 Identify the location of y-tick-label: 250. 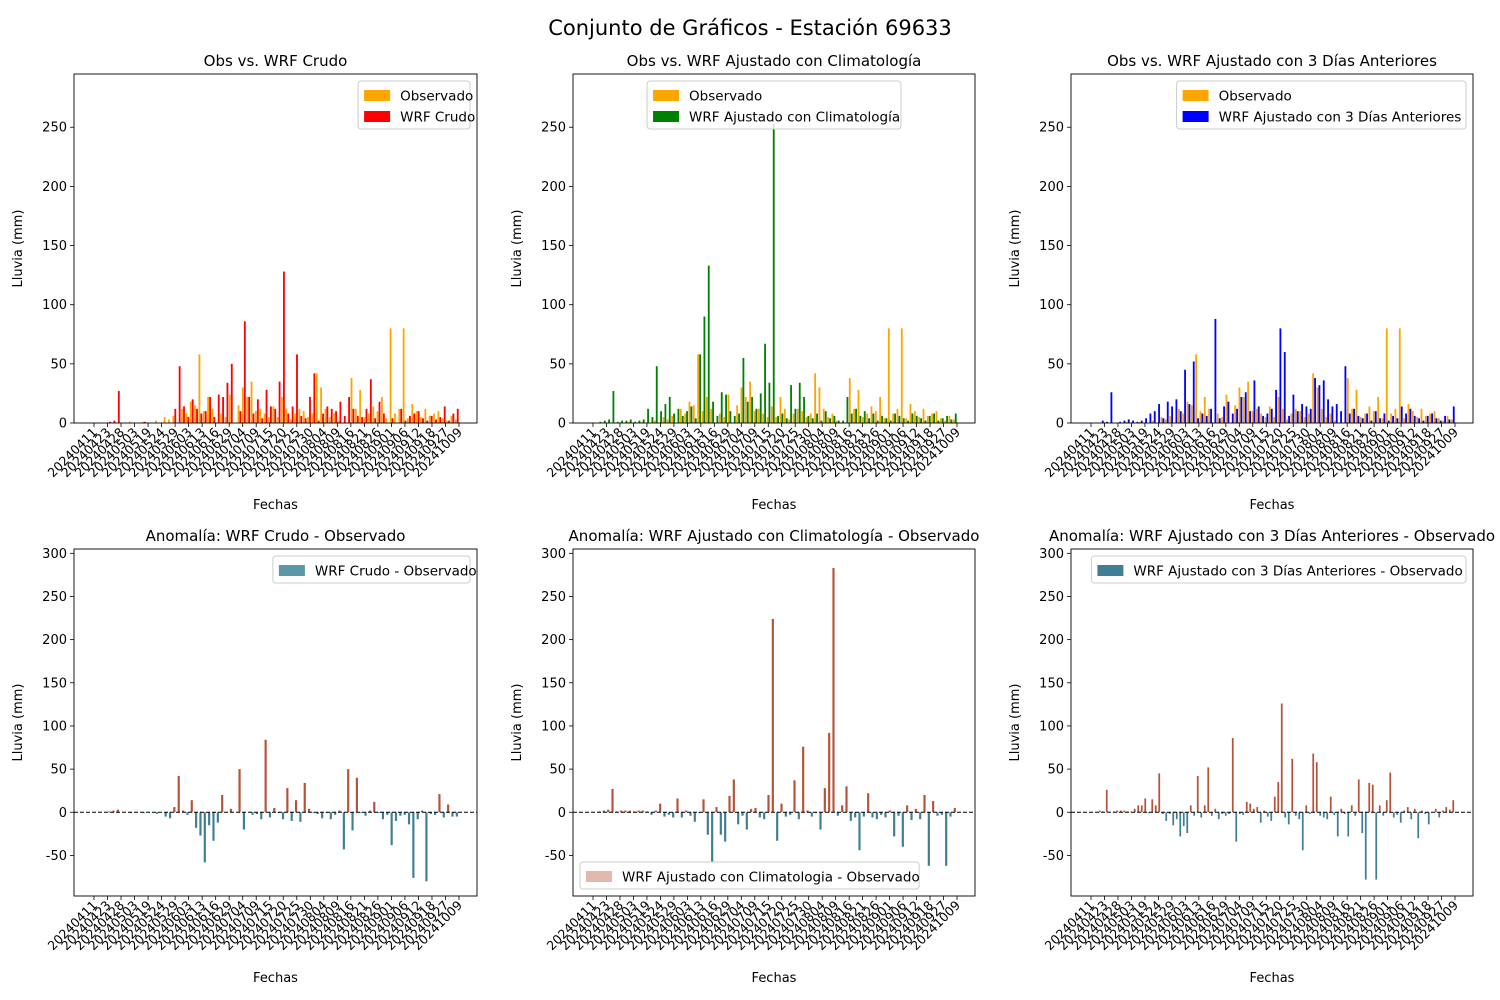
(54, 128).